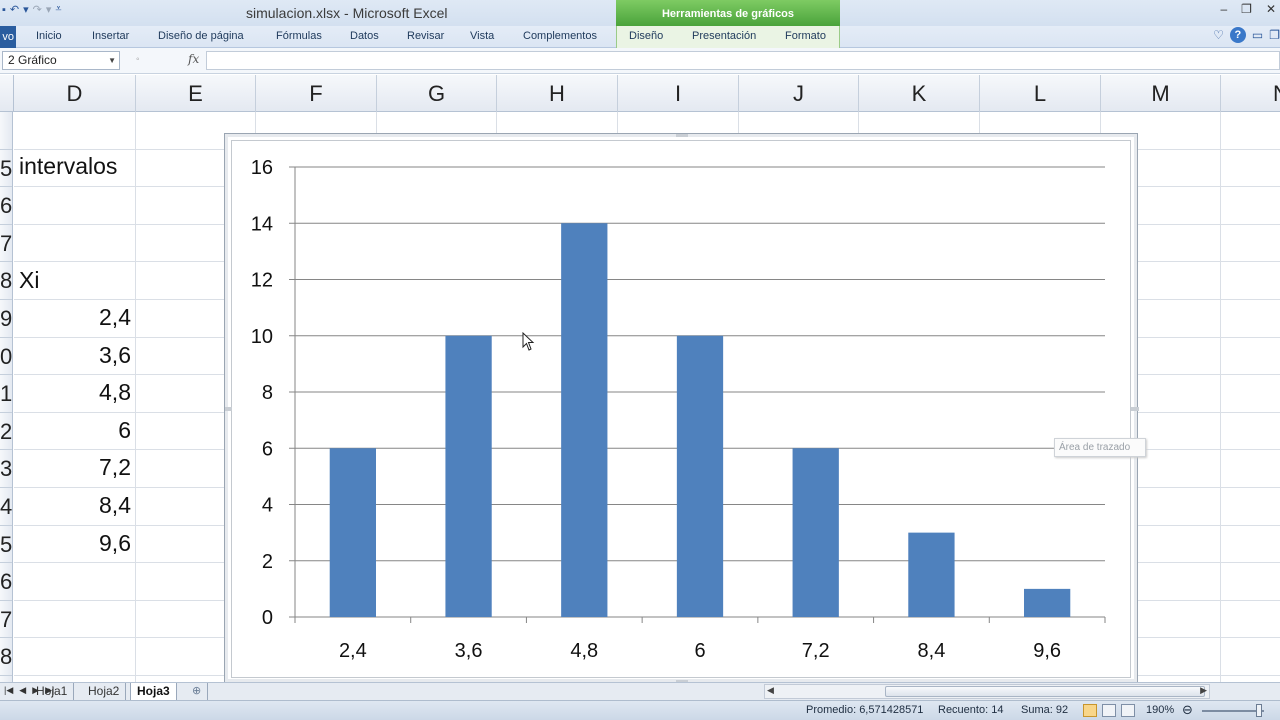 The height and width of the screenshot is (720, 1280). What do you see at coordinates (267, 449) in the screenshot?
I see `y-tick-label: 6` at bounding box center [267, 449].